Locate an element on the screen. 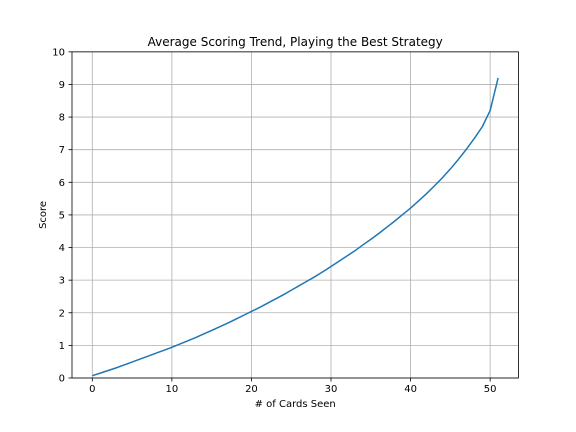 This screenshot has width=576, height=432. x-tick-label: 20 is located at coordinates (251, 389).